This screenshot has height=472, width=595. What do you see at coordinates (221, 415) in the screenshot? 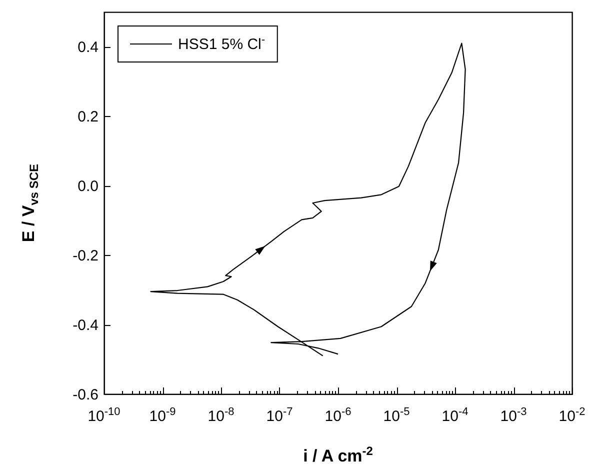
I see `x-tick-label: 10$^{-8}$` at bounding box center [221, 415].